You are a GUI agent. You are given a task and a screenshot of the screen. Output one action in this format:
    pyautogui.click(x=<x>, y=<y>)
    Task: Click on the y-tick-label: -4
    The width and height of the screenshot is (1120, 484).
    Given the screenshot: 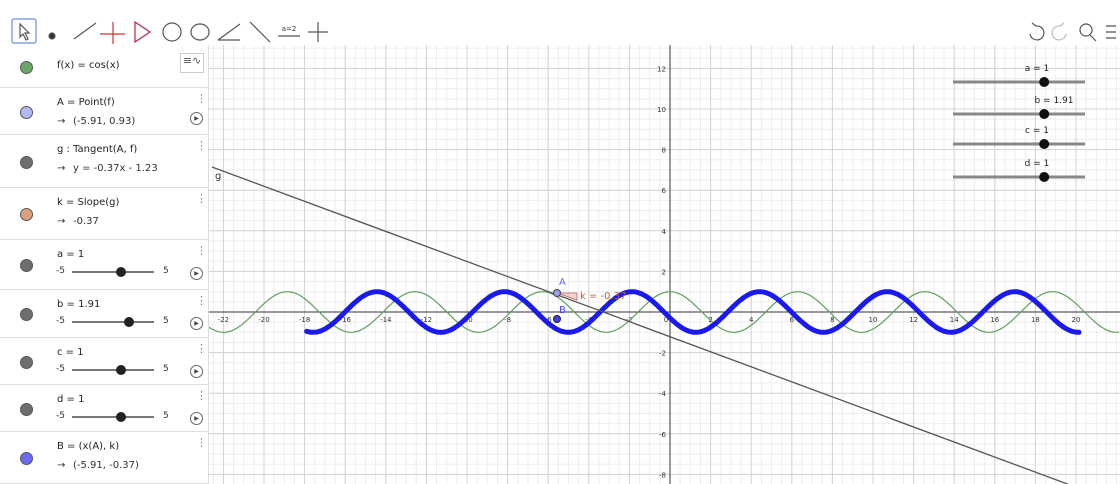 What is the action you would take?
    pyautogui.click(x=663, y=394)
    